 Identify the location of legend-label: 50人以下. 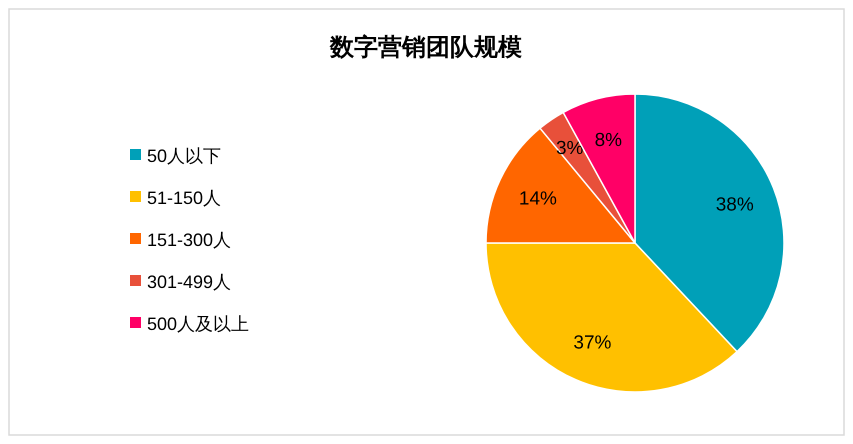
(184, 156).